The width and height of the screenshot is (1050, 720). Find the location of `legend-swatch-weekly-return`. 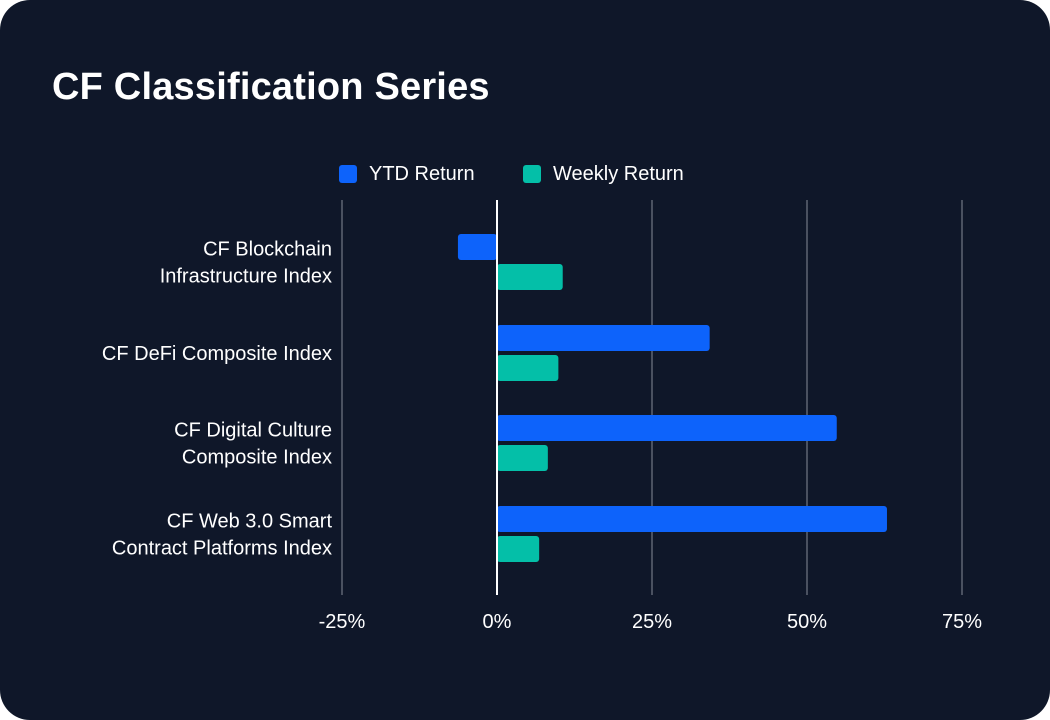

legend-swatch-weekly-return is located at coordinates (532, 174).